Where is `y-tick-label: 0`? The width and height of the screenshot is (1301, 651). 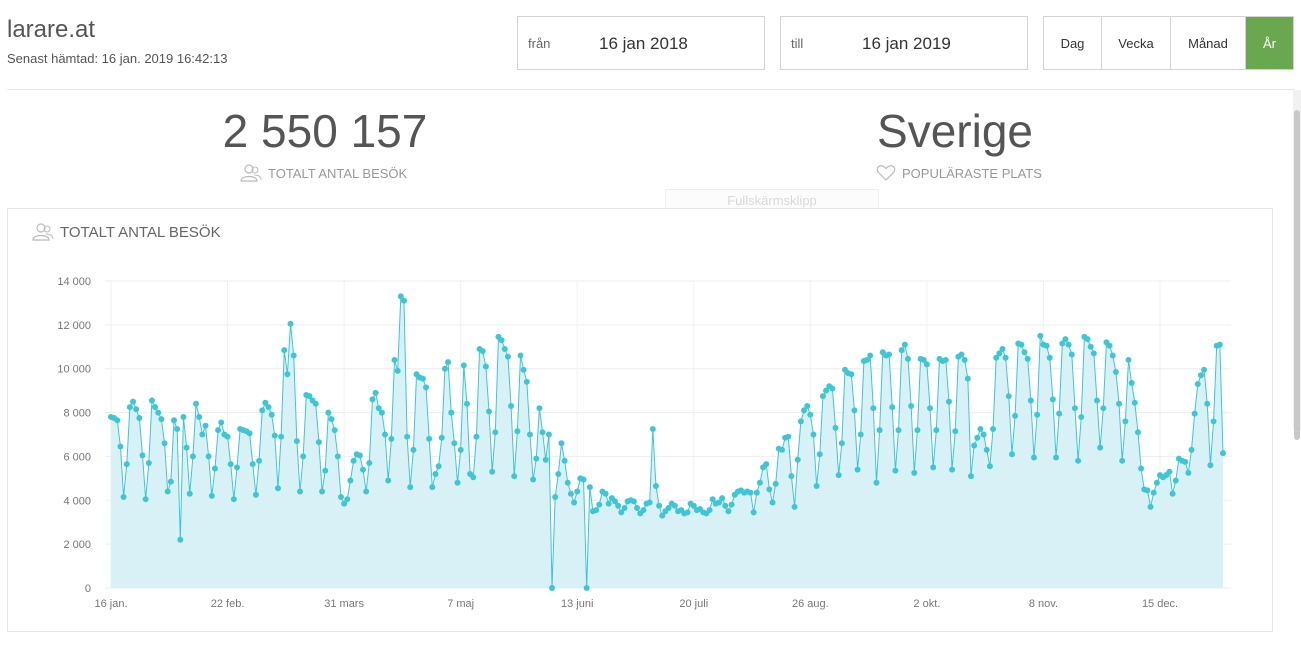
y-tick-label: 0 is located at coordinates (88, 589).